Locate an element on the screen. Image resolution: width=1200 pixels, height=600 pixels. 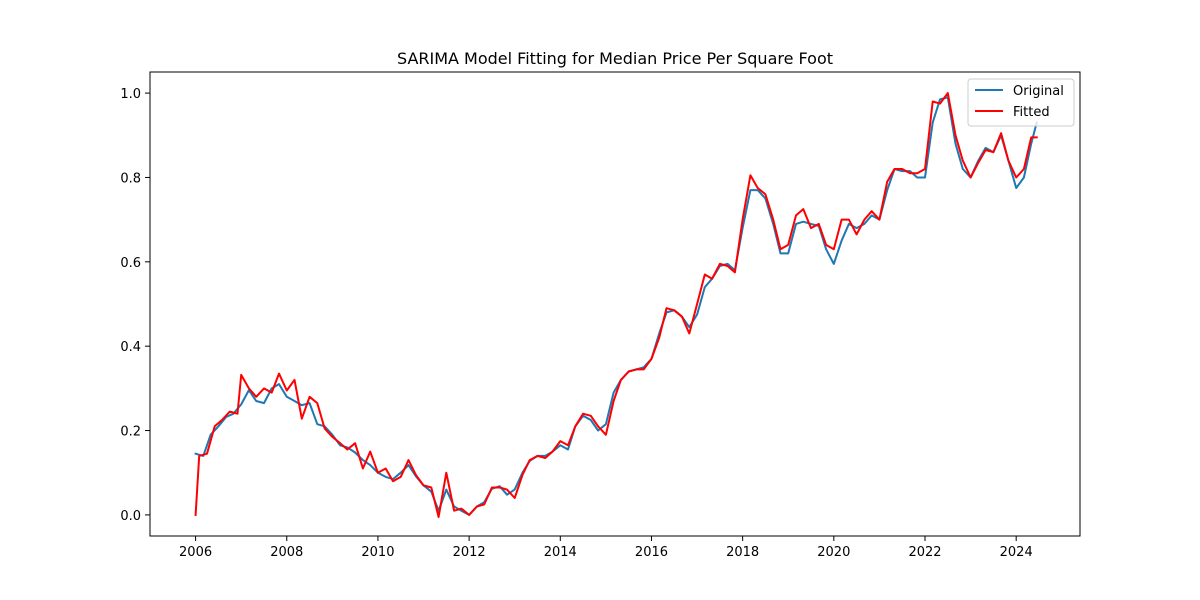
y-axis: 0.0 0.2 0.4 0.6 0.8 1.0 is located at coordinates (135, 305).